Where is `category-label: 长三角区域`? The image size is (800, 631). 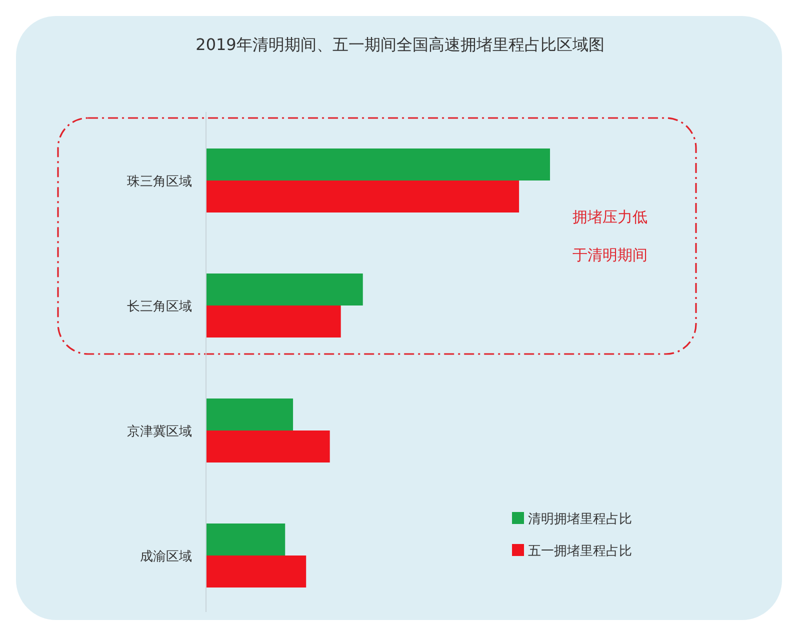 category-label: 长三角区域 is located at coordinates (159, 307).